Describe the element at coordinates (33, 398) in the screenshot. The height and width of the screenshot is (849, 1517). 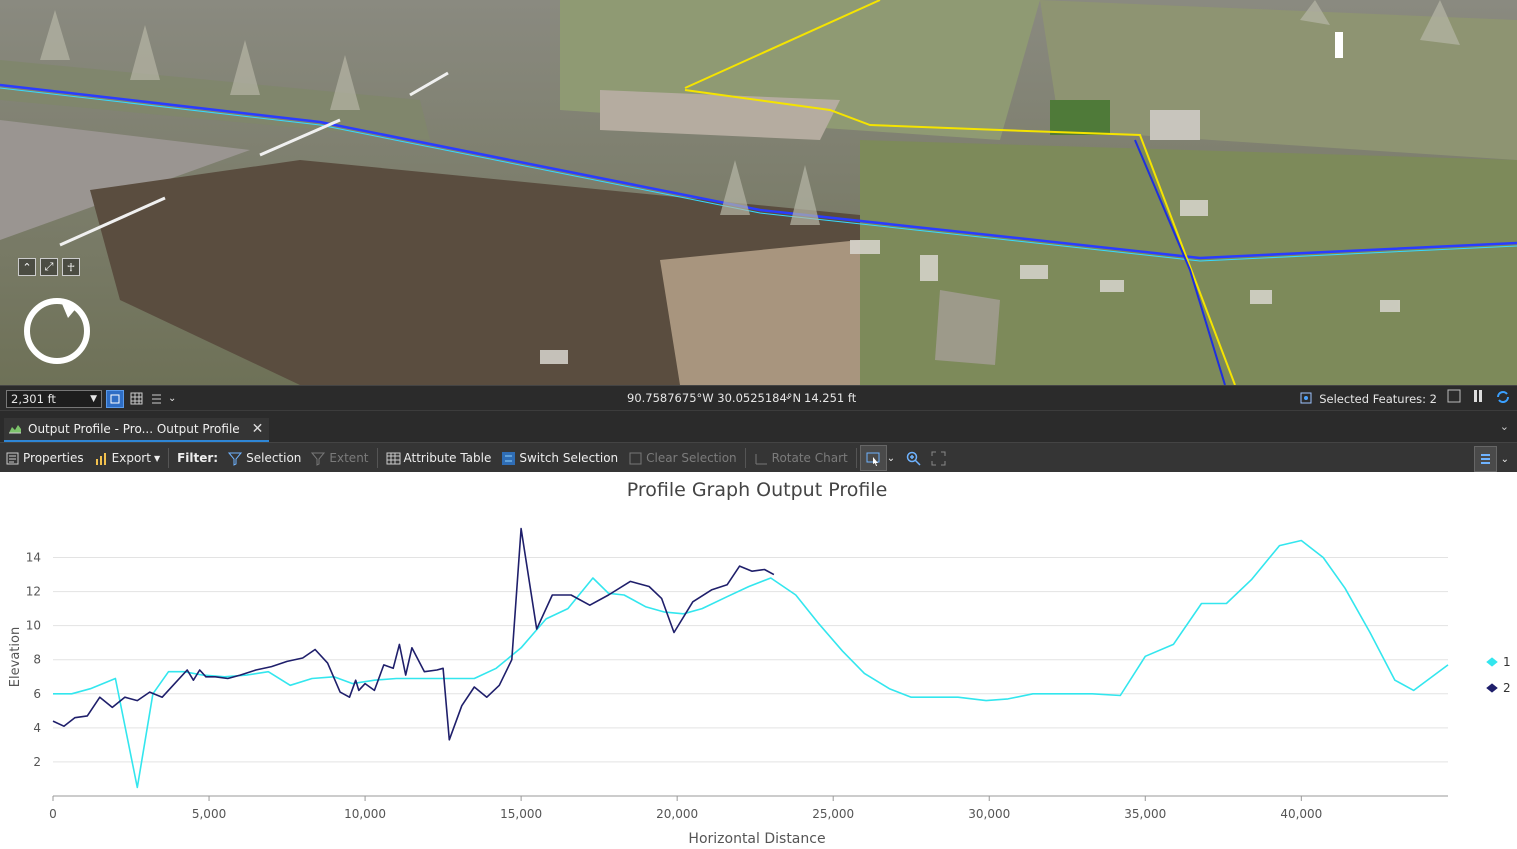
I see `scale-value: 2,301 ft` at that location.